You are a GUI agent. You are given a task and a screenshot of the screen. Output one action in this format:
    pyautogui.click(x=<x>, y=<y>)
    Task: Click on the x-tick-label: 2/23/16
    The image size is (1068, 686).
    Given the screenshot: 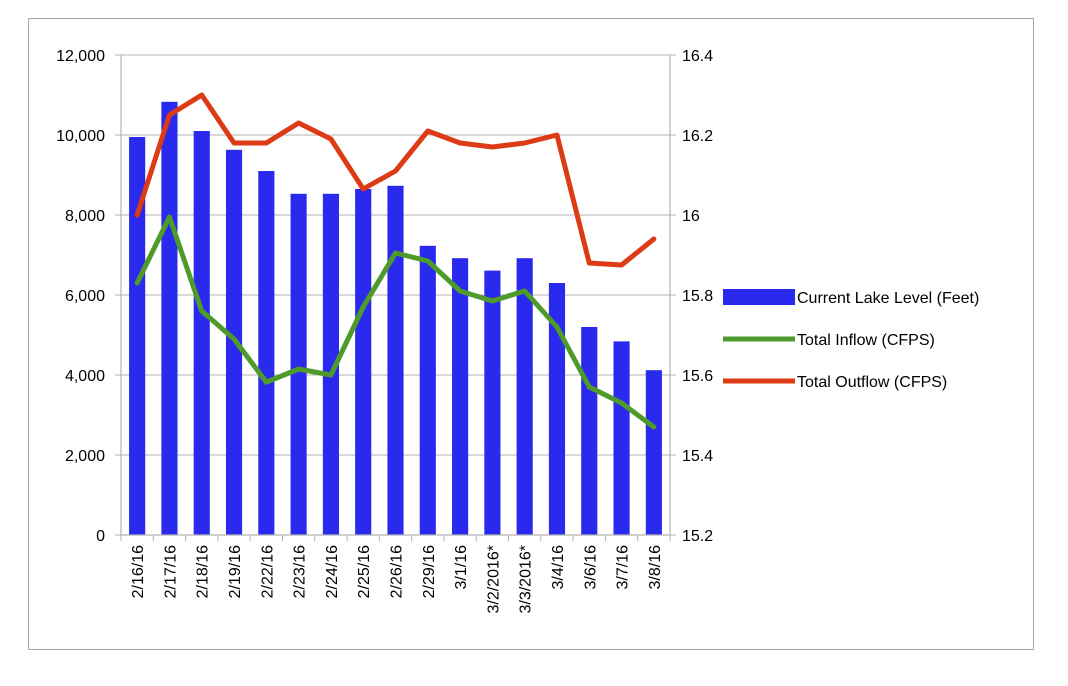 What is the action you would take?
    pyautogui.click(x=300, y=571)
    